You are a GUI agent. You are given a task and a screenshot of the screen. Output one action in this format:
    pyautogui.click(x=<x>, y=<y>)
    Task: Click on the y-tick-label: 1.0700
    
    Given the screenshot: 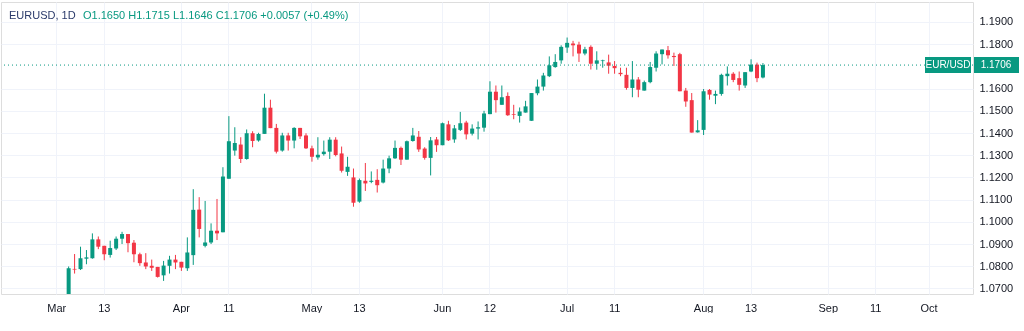 What is the action you would take?
    pyautogui.click(x=996, y=287)
    